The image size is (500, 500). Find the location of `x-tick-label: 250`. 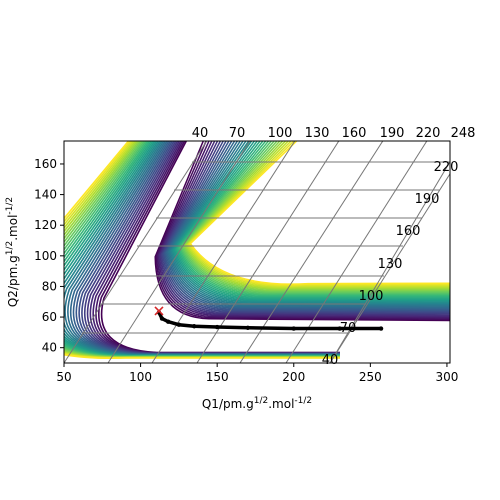

x-tick-label: 250 is located at coordinates (370, 377).